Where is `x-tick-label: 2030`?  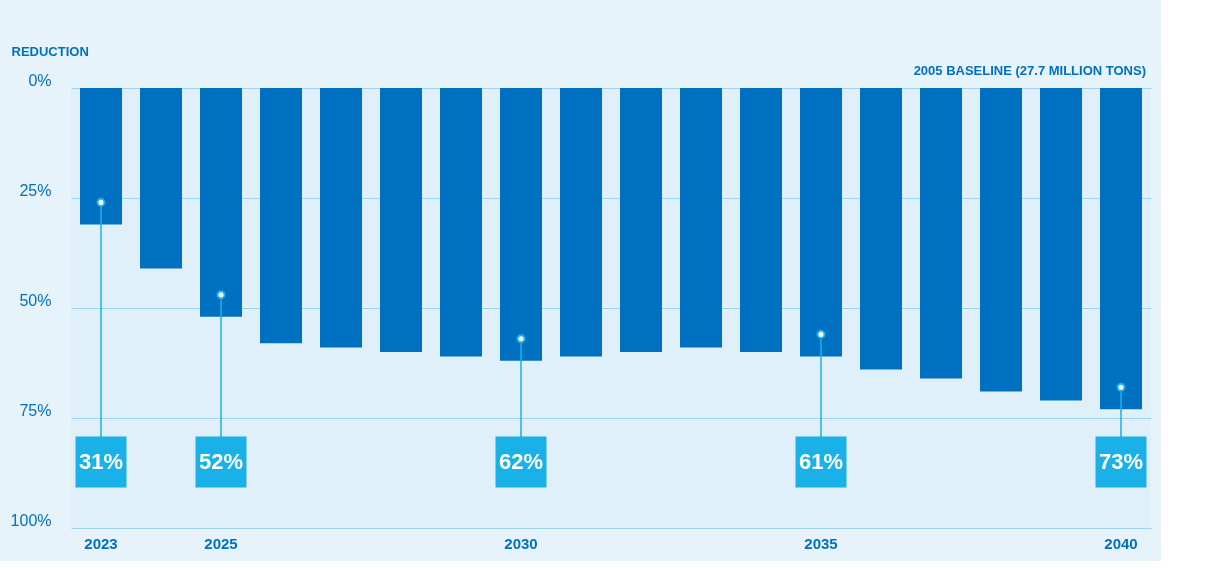
x-tick-label: 2030 is located at coordinates (521, 543).